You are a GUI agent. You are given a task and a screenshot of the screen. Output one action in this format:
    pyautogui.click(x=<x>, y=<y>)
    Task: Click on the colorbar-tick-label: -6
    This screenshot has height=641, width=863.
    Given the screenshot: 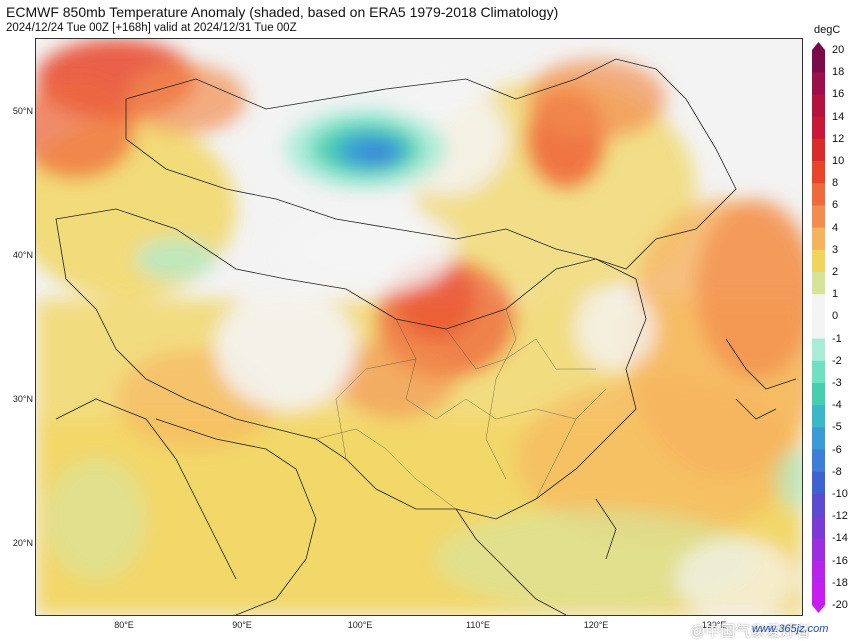 What is the action you would take?
    pyautogui.click(x=837, y=449)
    